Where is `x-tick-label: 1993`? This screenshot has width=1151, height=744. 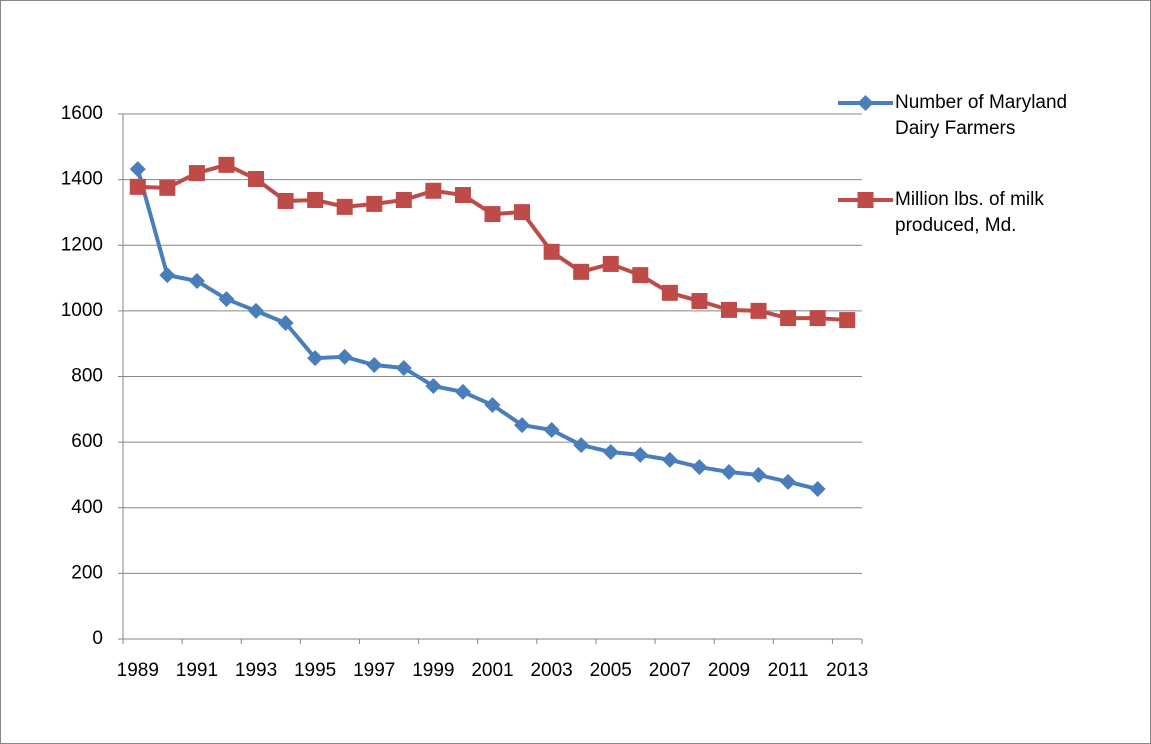
x-tick-label: 1993 is located at coordinates (256, 670).